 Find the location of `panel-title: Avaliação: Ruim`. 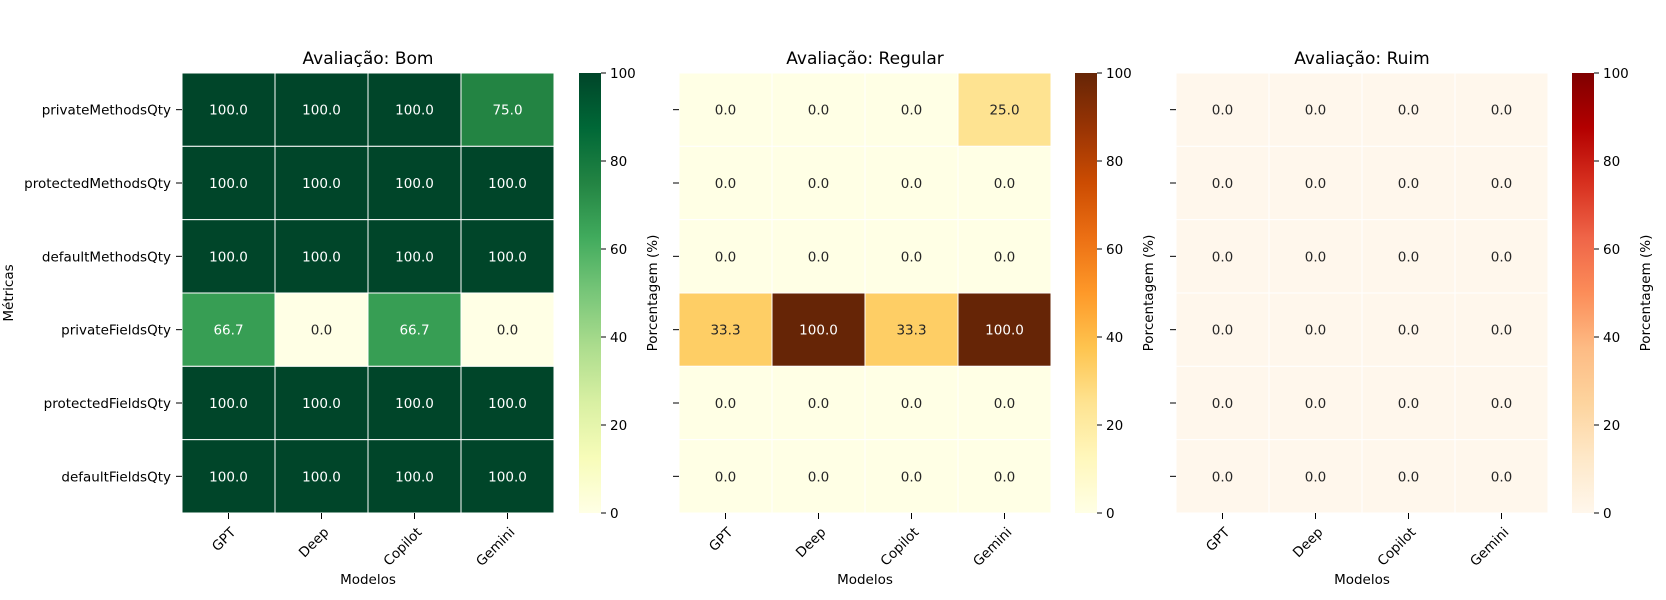

panel-title: Avaliação: Ruim is located at coordinates (1361, 59).